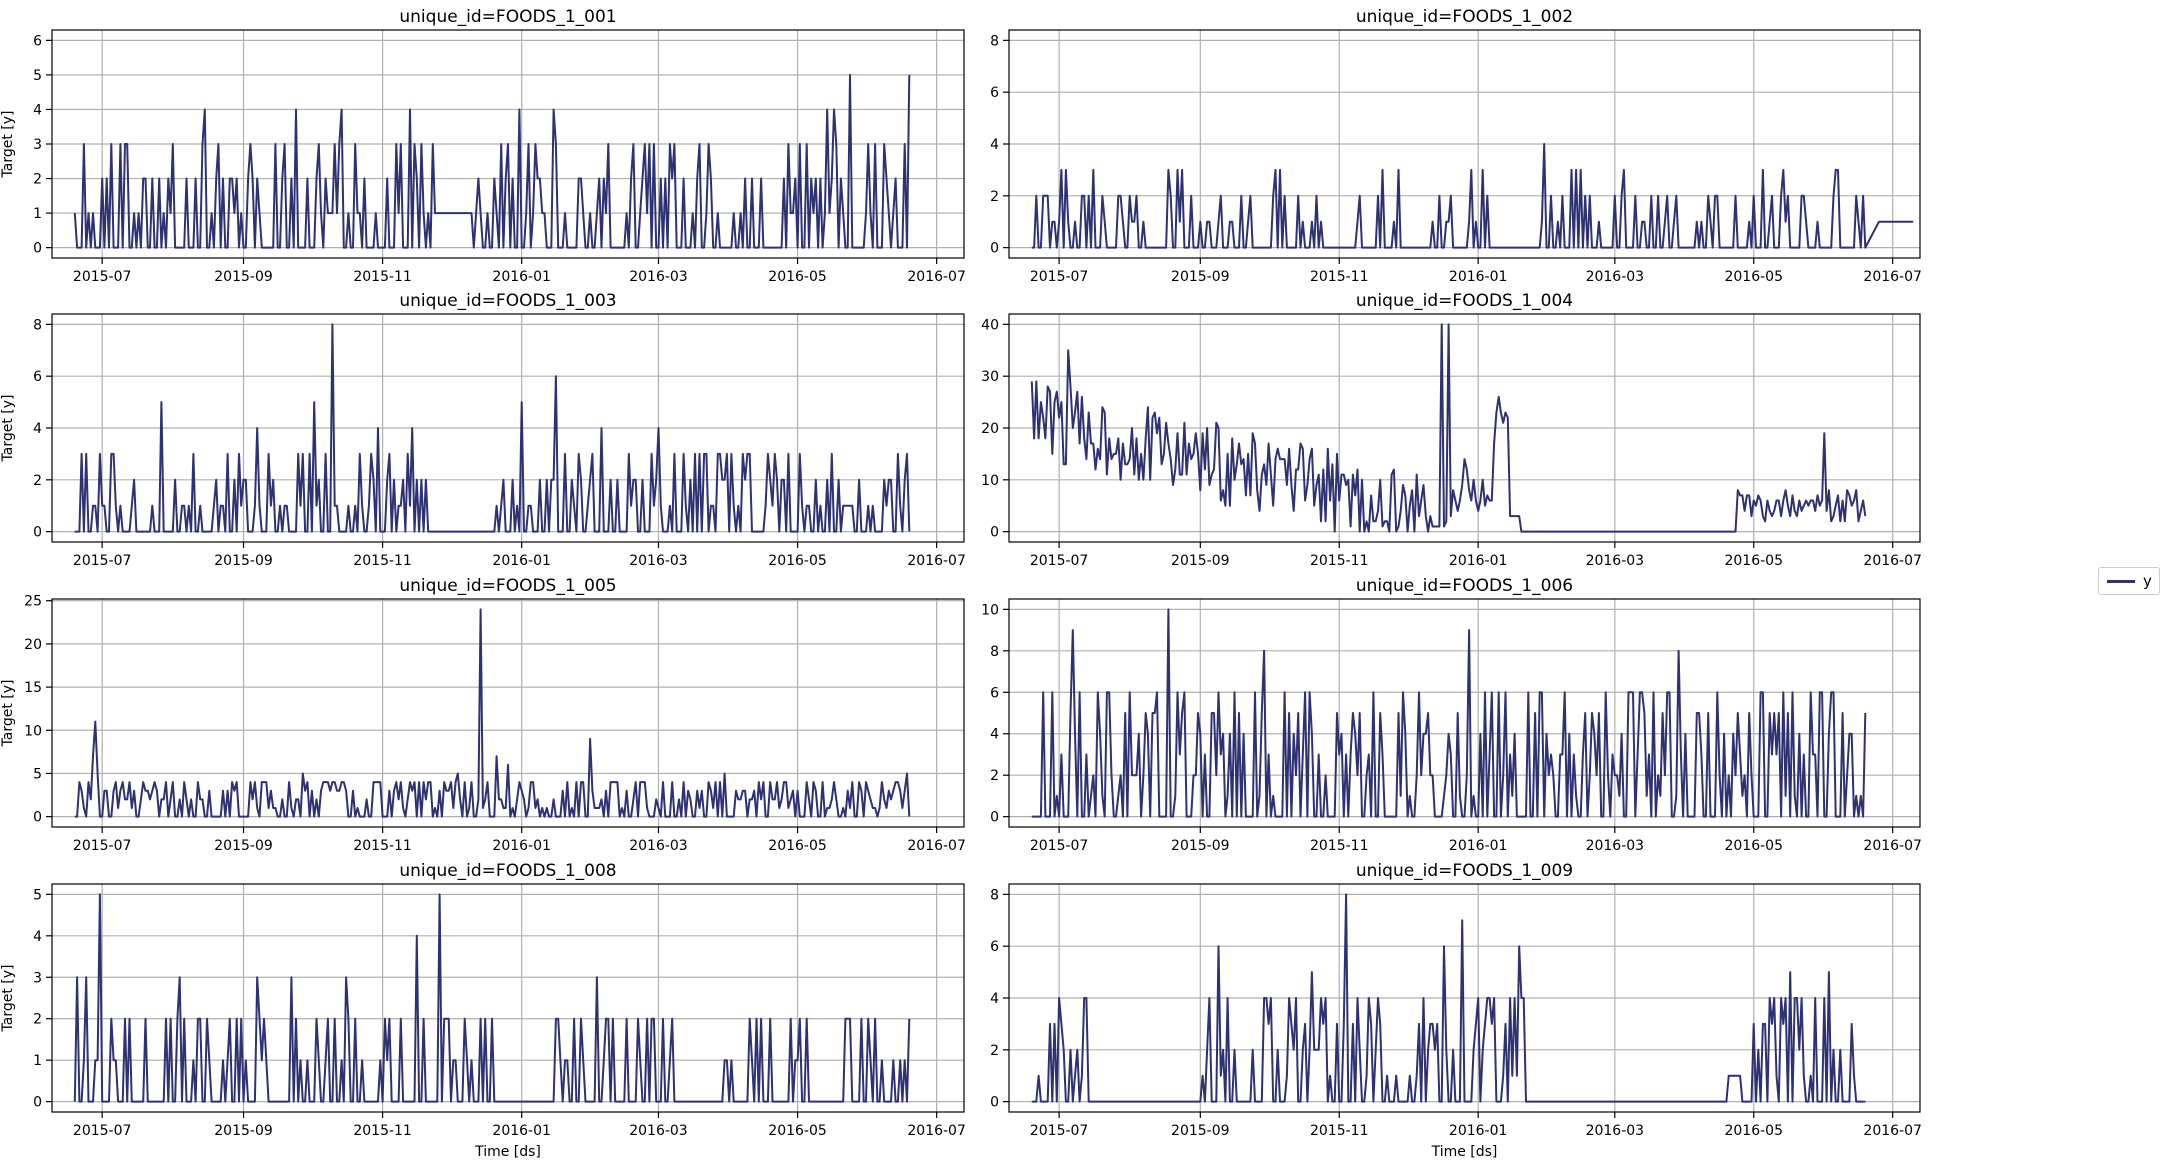 The height and width of the screenshot is (1161, 2160). I want to click on subplot-title: unique_id=FOODS_1_003, so click(507, 301).